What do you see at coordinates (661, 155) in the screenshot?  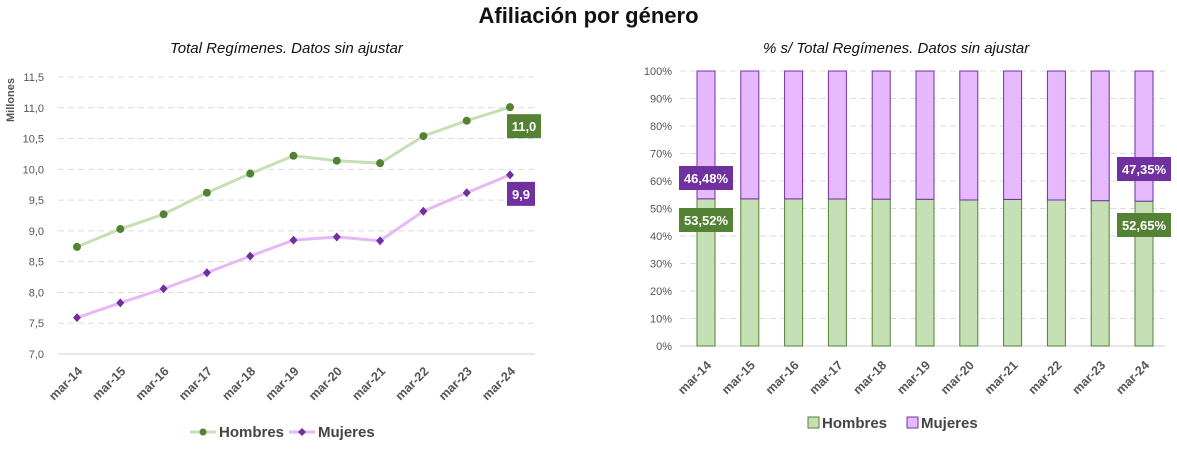 I see `y-tick-label: 70%` at bounding box center [661, 155].